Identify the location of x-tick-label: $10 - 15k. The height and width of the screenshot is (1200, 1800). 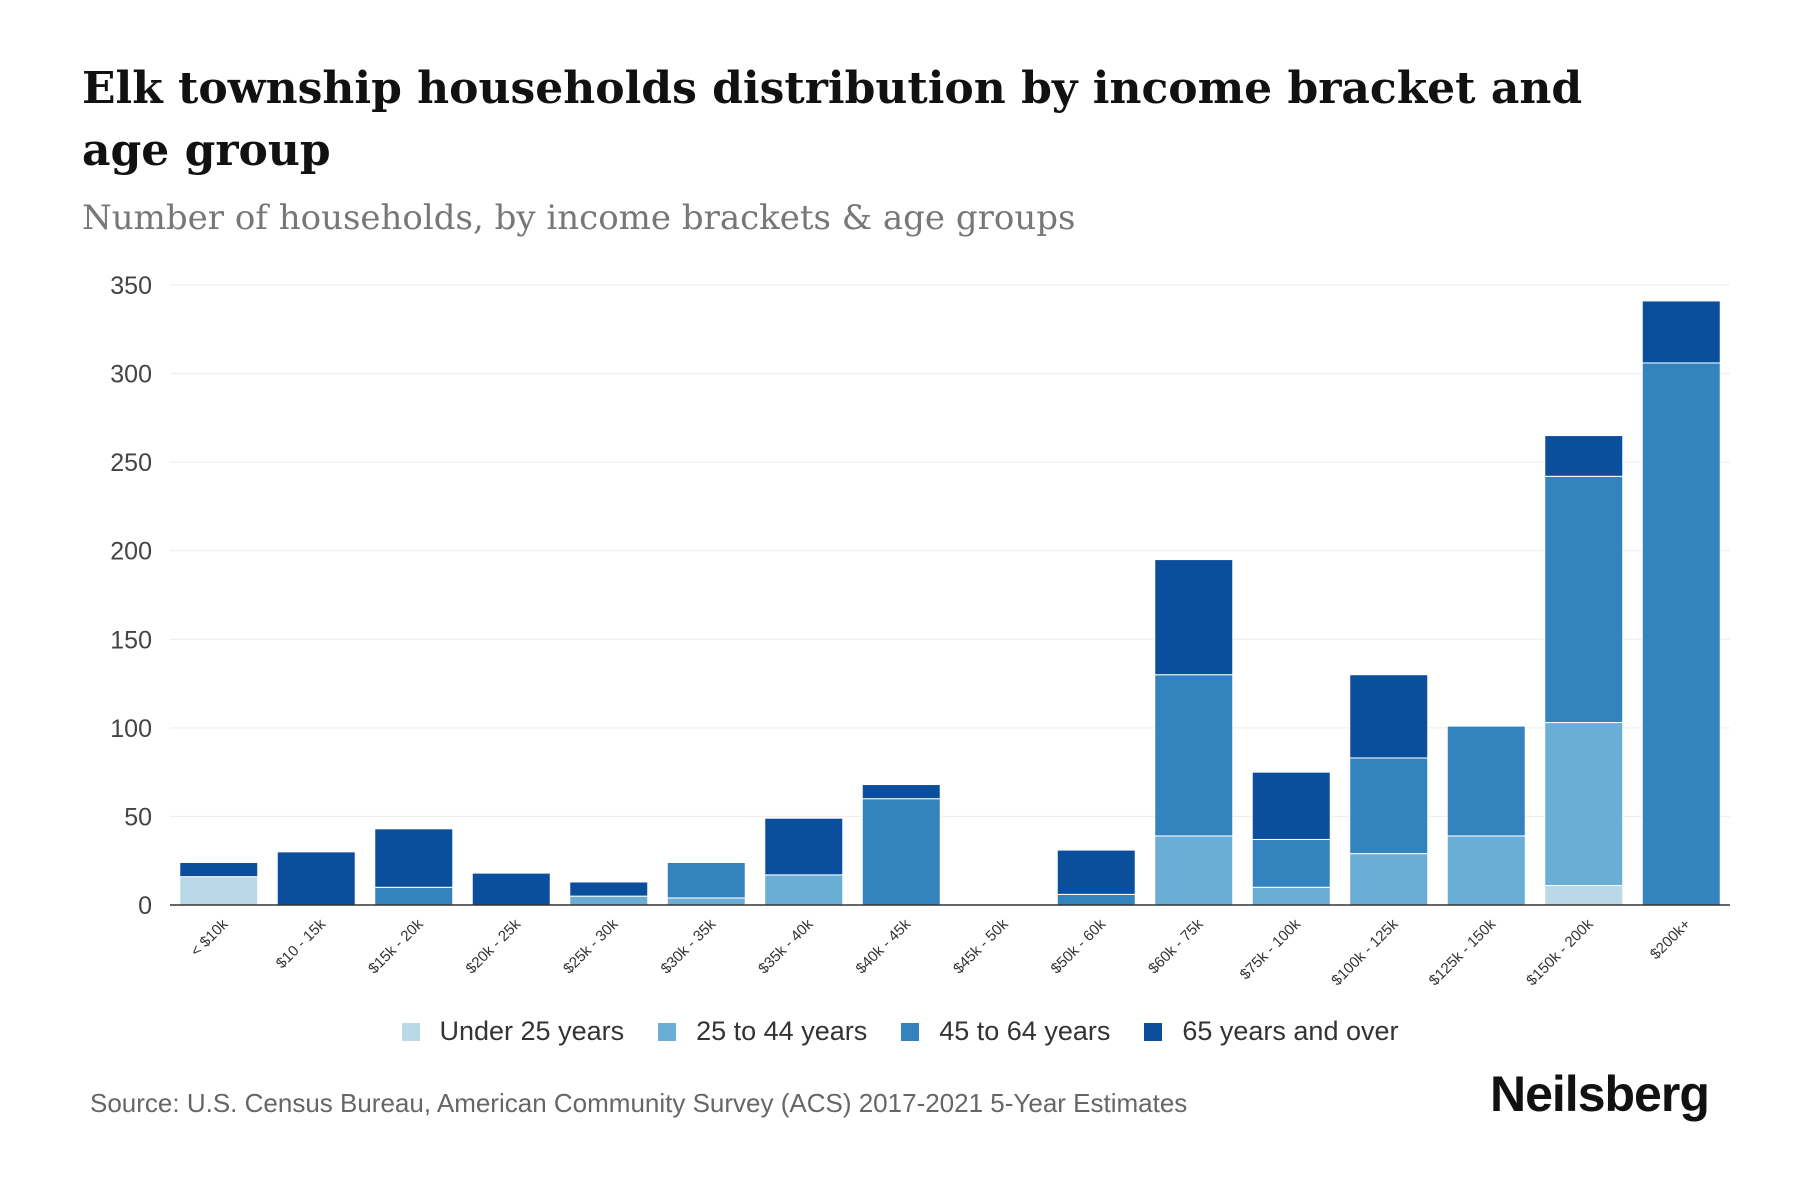
(301, 943).